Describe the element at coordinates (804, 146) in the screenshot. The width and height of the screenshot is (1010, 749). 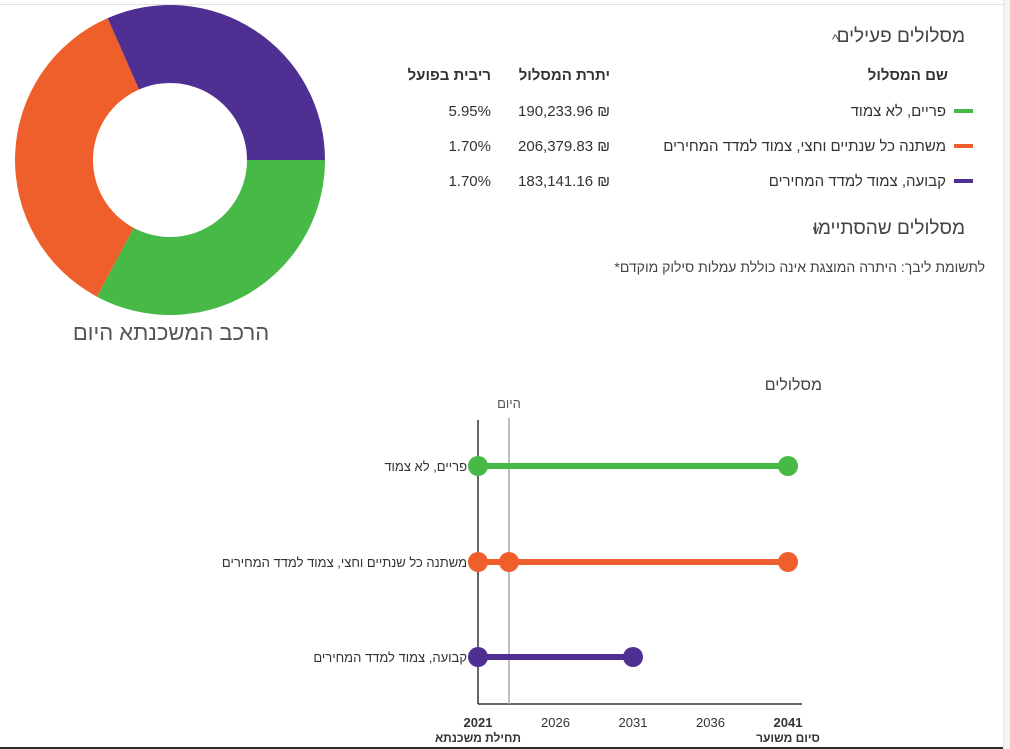
I see `track-name: משתנה כל שנתיים וחצי, צמוד למדד המחירים` at that location.